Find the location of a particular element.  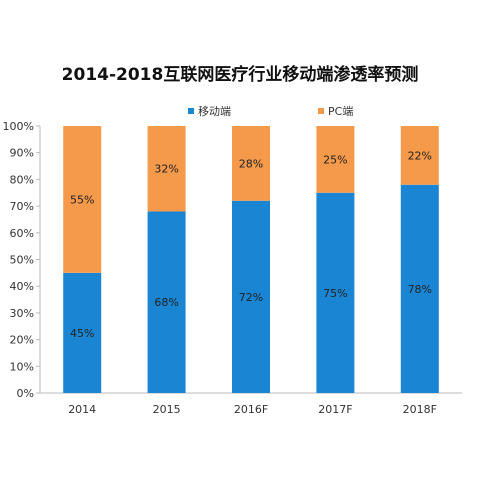

legend-item-mobile: 移动端 is located at coordinates (209, 111).